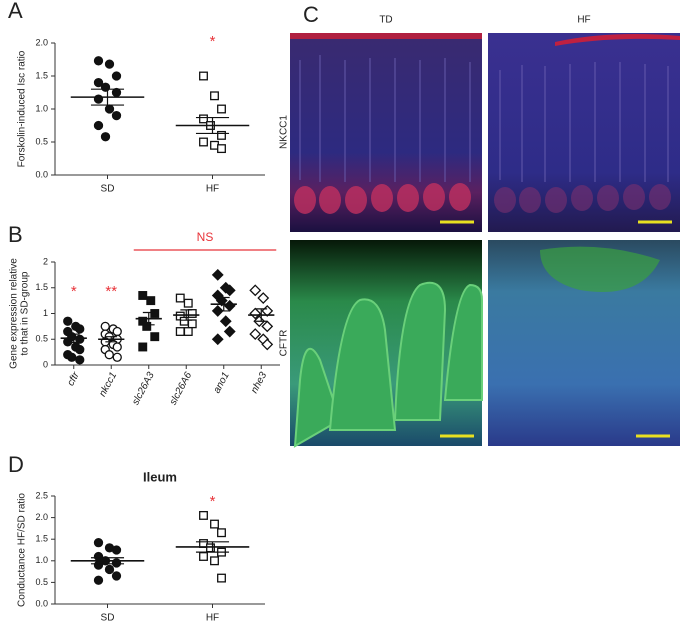 The image size is (680, 626). Describe the element at coordinates (617, 40) in the screenshot. I see `micrograph-edge` at that location.